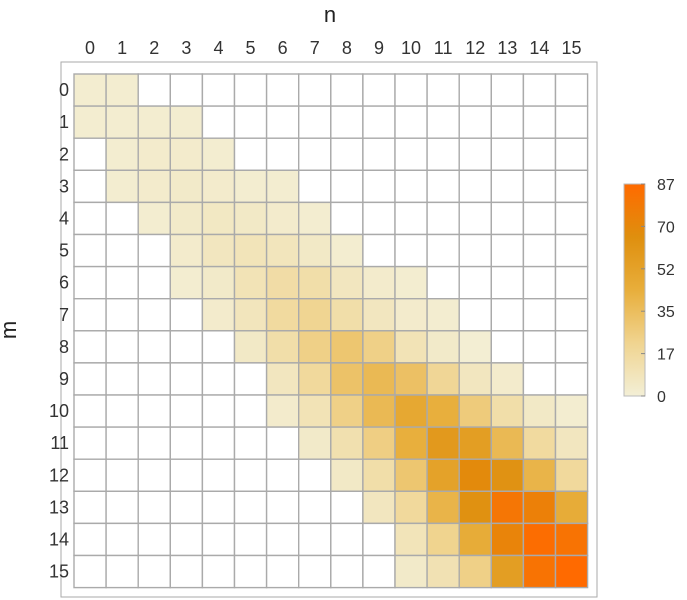  I want to click on x-tick-label: 7, so click(315, 48).